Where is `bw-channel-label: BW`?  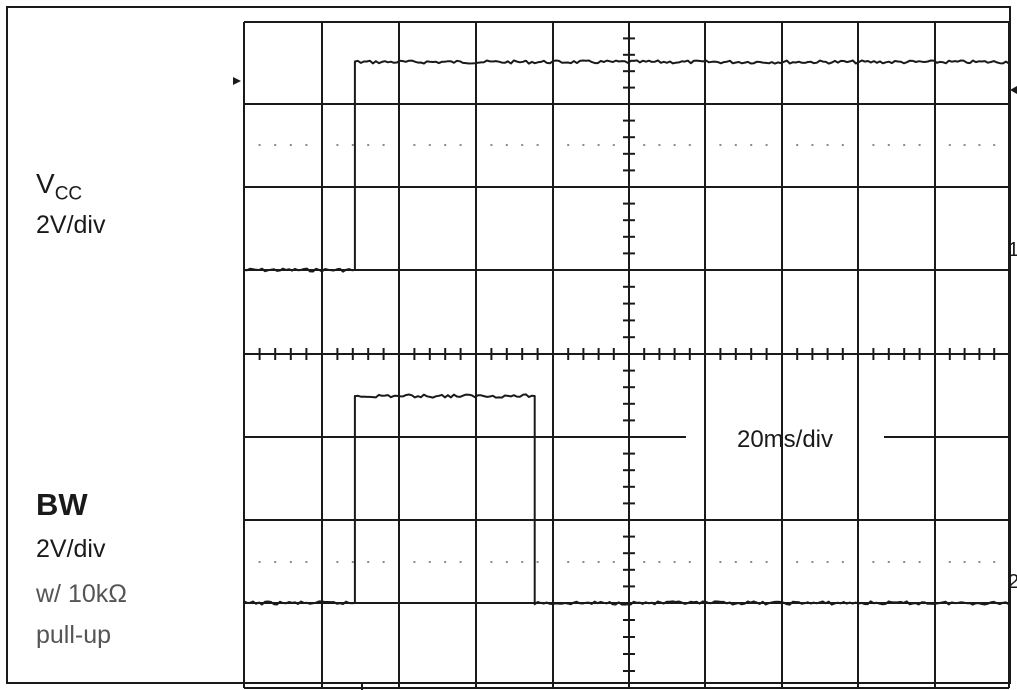 bw-channel-label: BW is located at coordinates (62, 504).